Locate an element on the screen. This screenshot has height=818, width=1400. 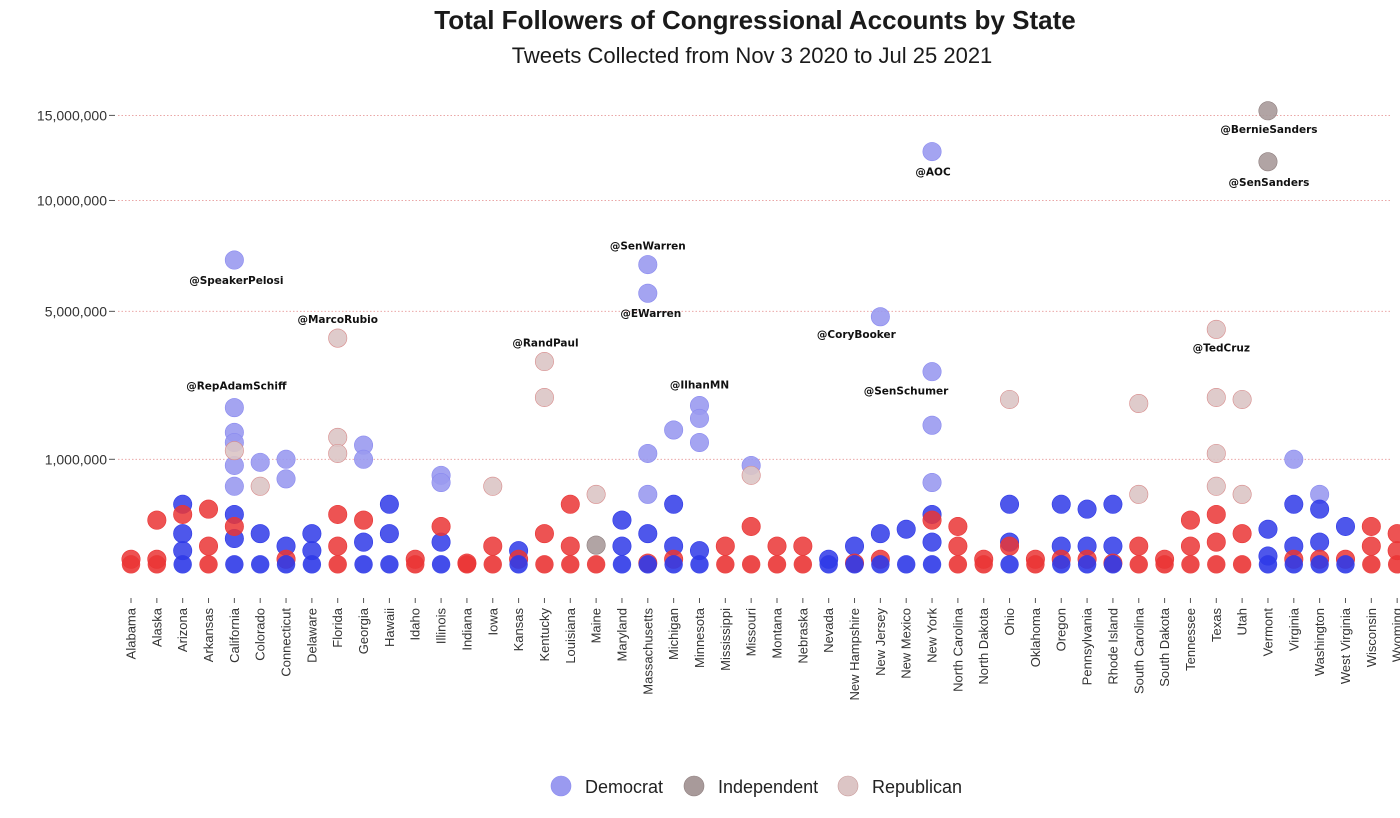
point-baseline-kentucky is located at coordinates (544, 564).